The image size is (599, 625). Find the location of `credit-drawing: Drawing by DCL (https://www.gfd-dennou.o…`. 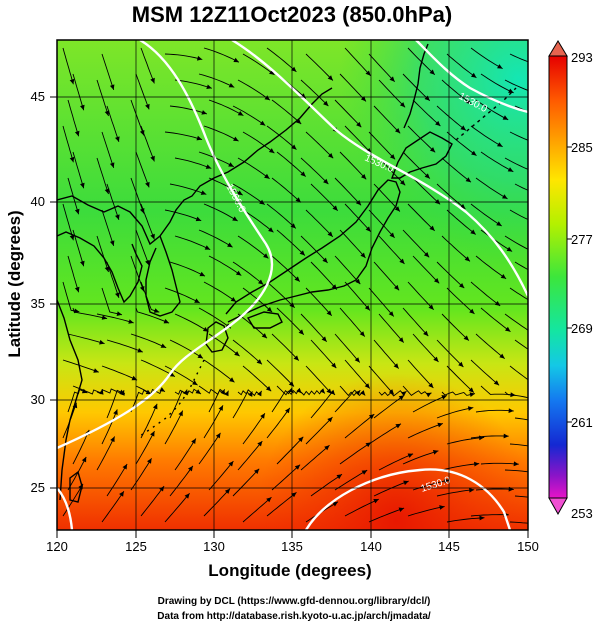

credit-drawing: Drawing by DCL (https://www.gfd-dennou.o… is located at coordinates (294, 601).